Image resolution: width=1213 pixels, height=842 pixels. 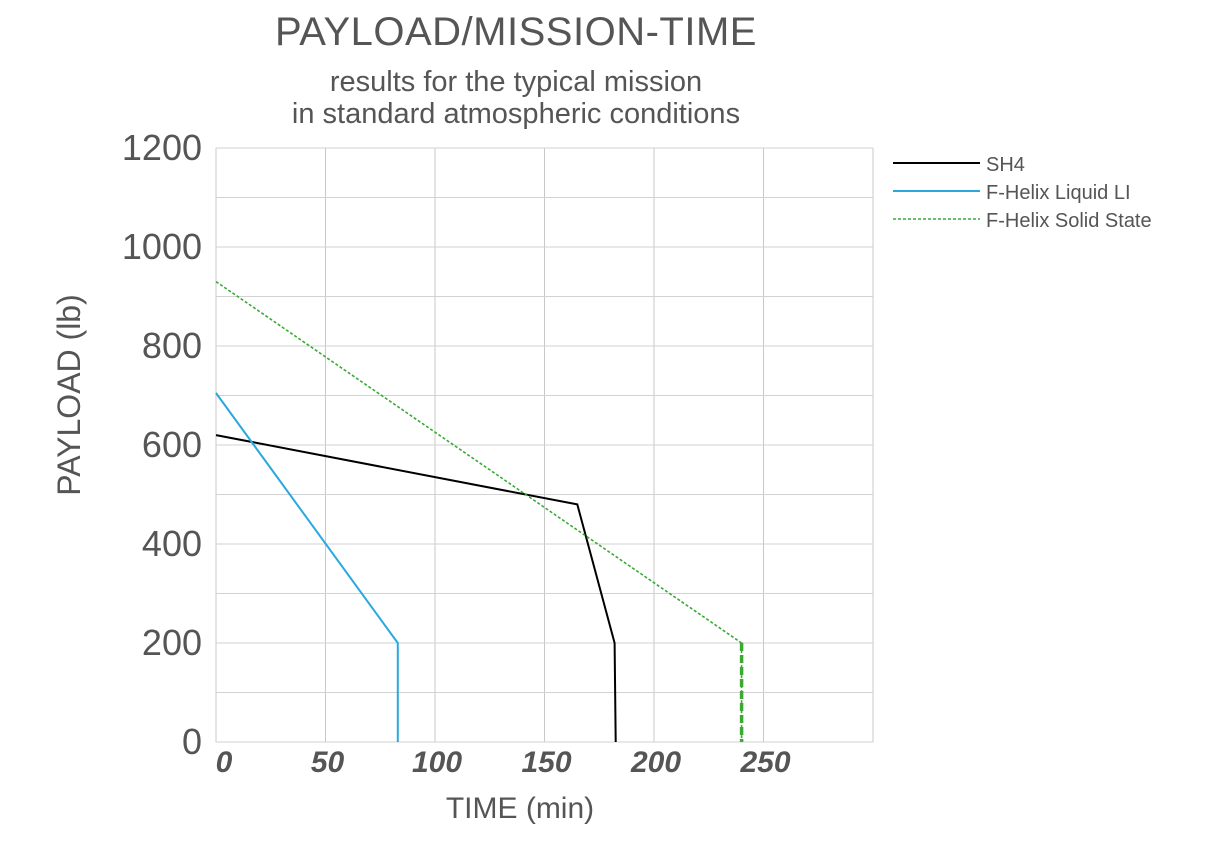 I want to click on y-tick-label: 600, so click(x=172, y=444).